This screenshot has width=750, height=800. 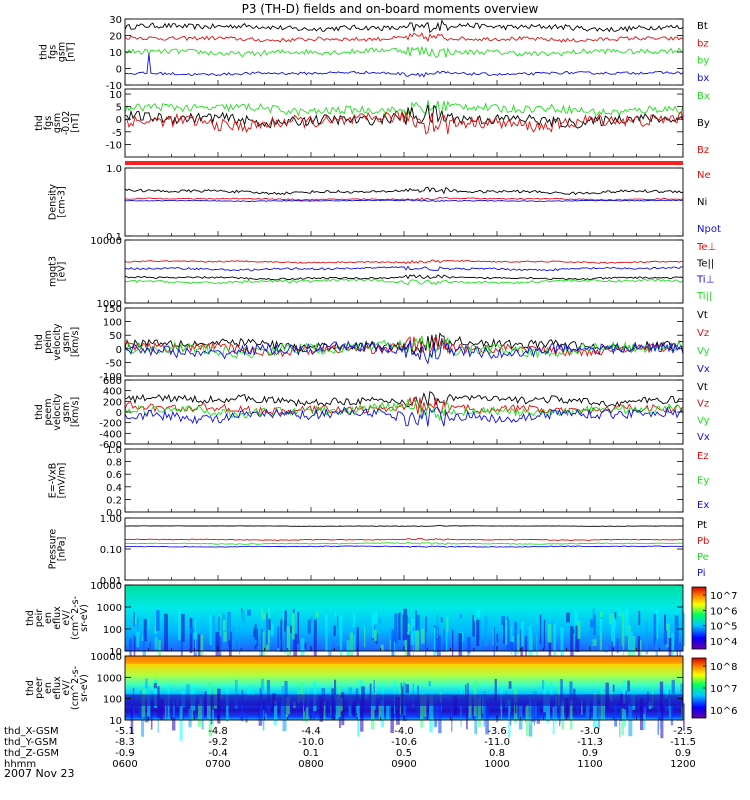 What do you see at coordinates (497, 753) in the screenshot?
I see `x-axis-value: 0.8` at bounding box center [497, 753].